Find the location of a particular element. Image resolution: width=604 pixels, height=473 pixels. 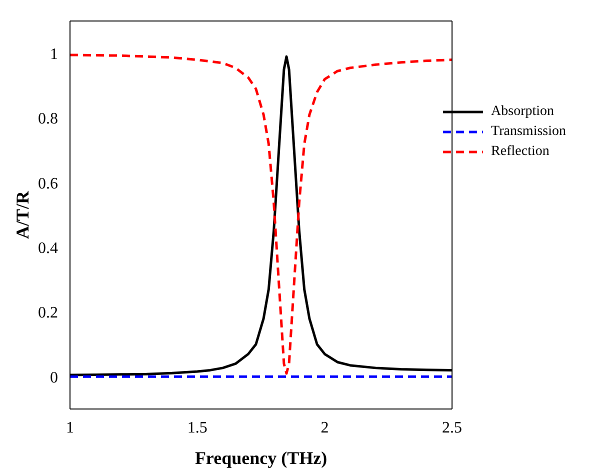

y-tick-label: 0.4 is located at coordinates (48, 249).